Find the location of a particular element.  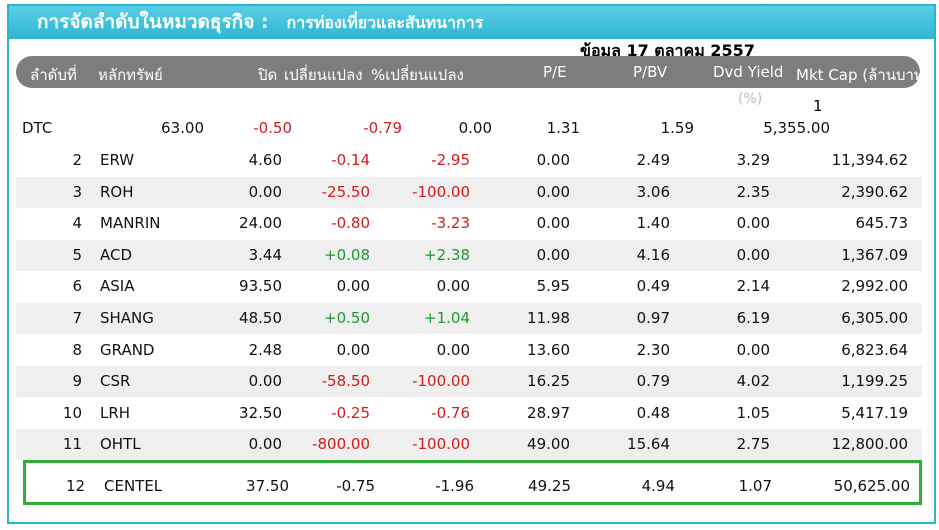

cell-dvd: 1.07 is located at coordinates (755, 486).